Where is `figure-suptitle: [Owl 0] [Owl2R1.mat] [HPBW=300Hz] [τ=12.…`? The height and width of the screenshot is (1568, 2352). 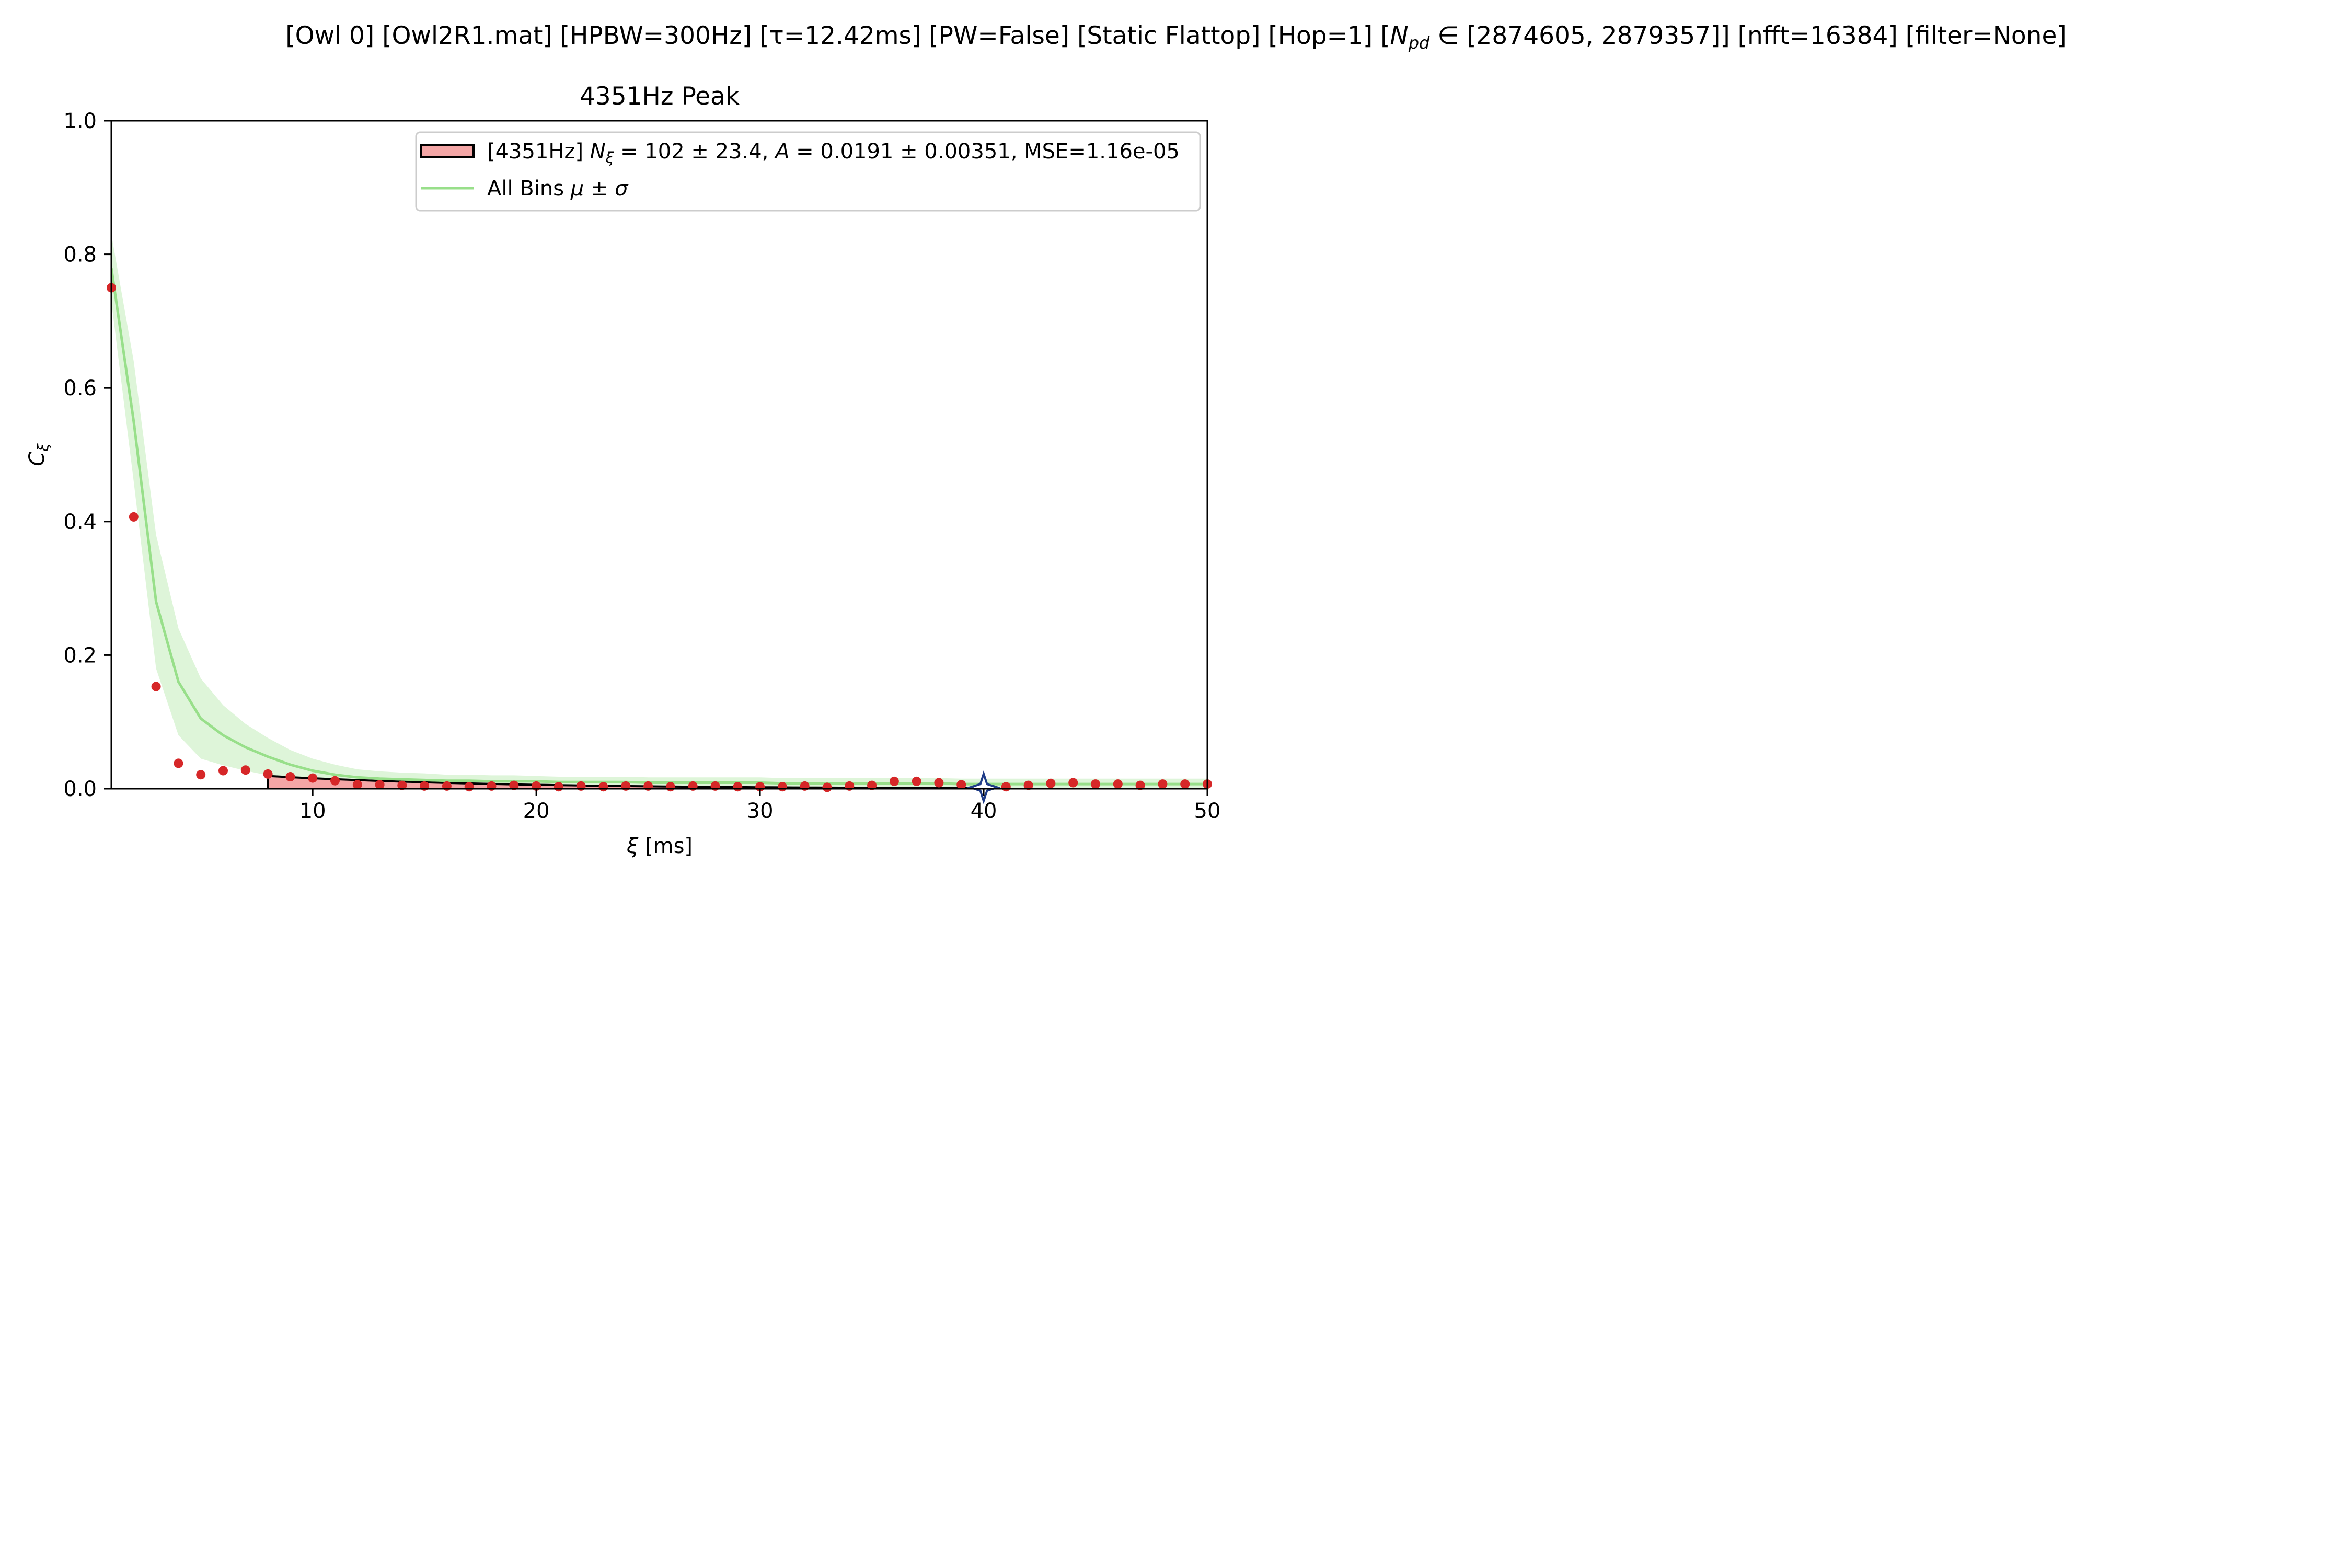 figure-suptitle: [Owl 0] [Owl2R1.mat] [HPBW=300Hz] [τ=12.… is located at coordinates (1175, 37).